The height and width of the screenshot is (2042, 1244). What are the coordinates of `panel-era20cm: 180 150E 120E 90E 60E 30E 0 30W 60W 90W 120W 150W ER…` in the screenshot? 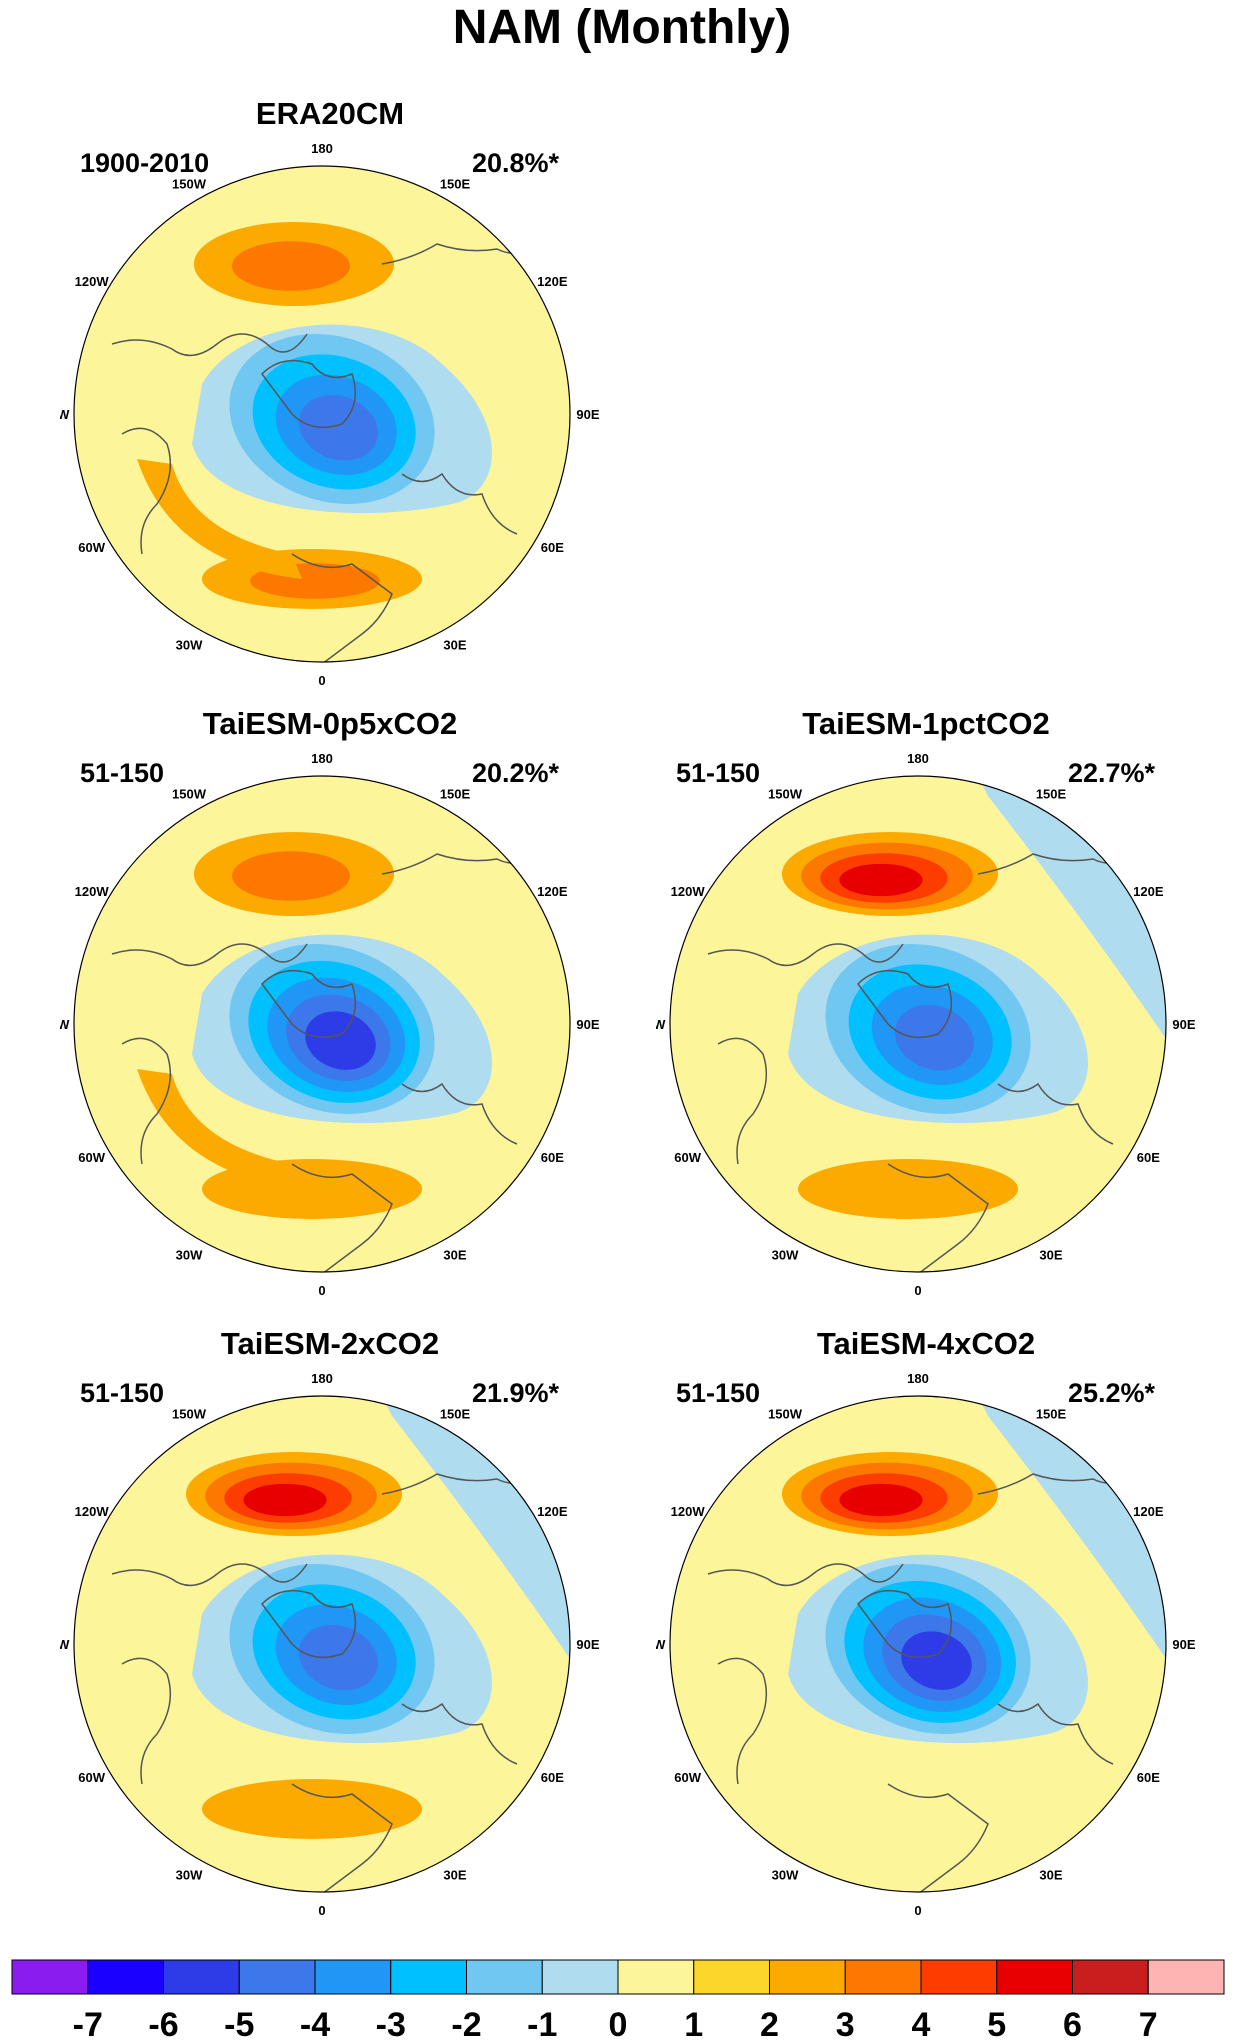 It's located at (330, 396).